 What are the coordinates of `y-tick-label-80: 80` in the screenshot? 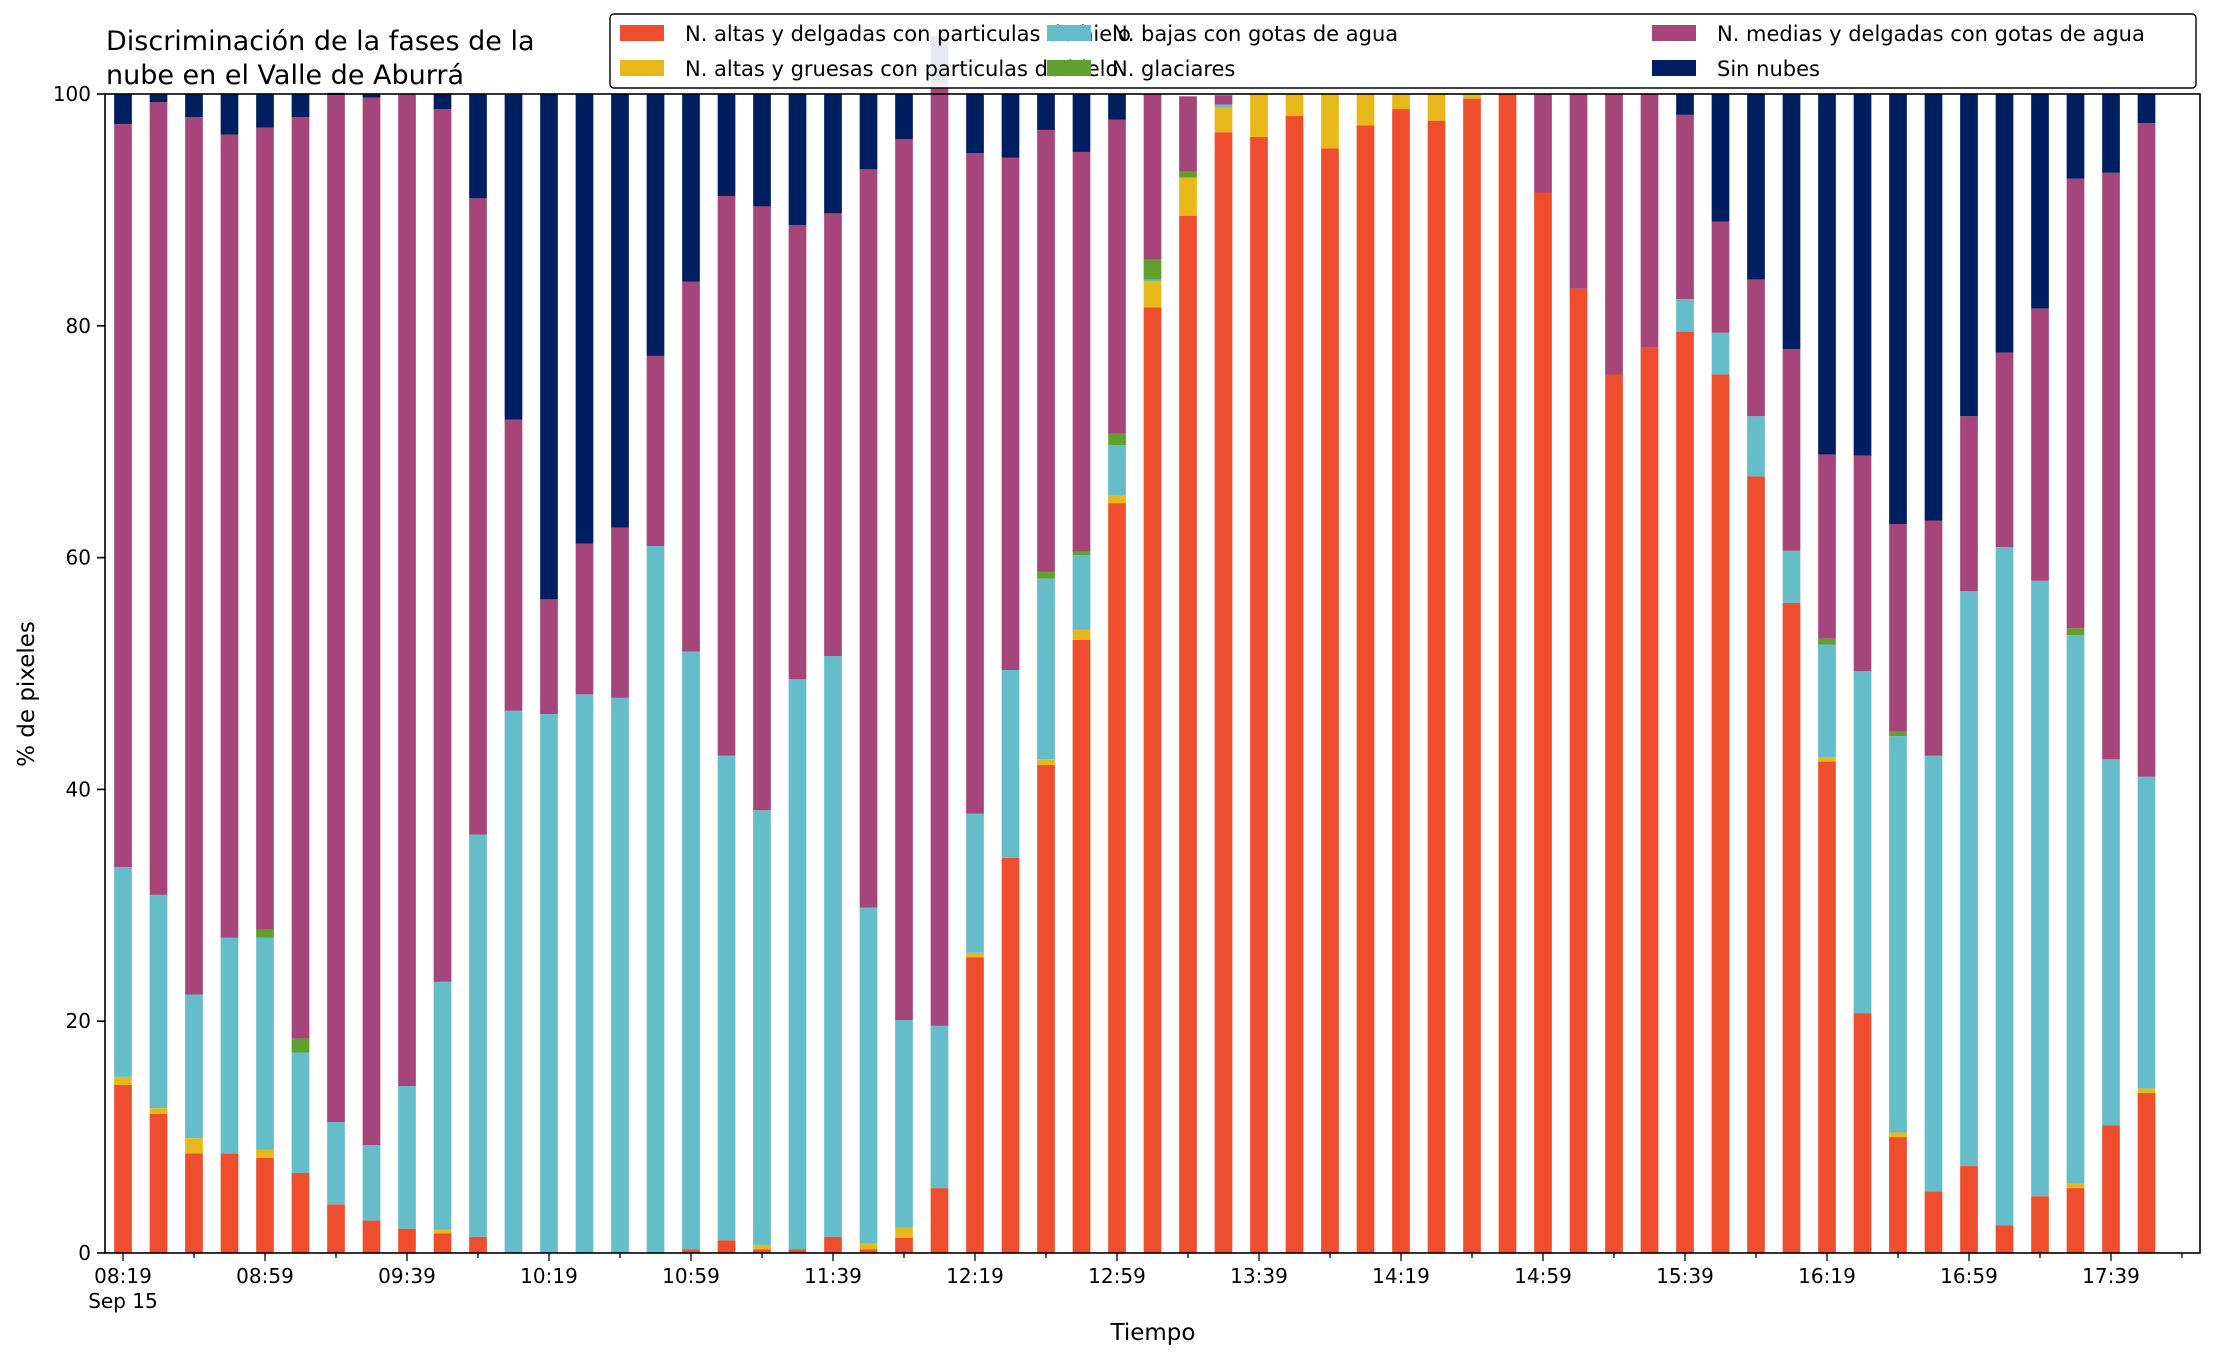 It's located at (78, 326).